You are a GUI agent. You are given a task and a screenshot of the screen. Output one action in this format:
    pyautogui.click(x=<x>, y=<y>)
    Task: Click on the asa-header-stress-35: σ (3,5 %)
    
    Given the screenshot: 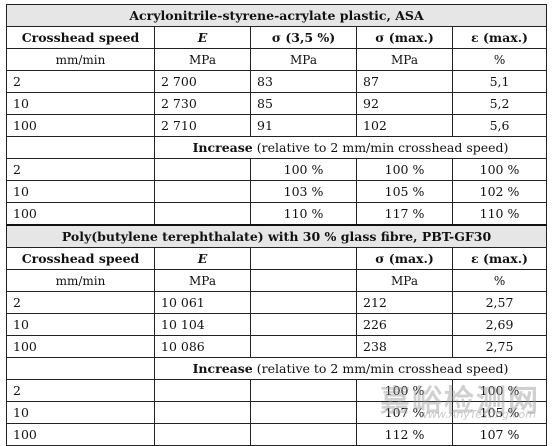 What is the action you would take?
    pyautogui.click(x=303, y=37)
    